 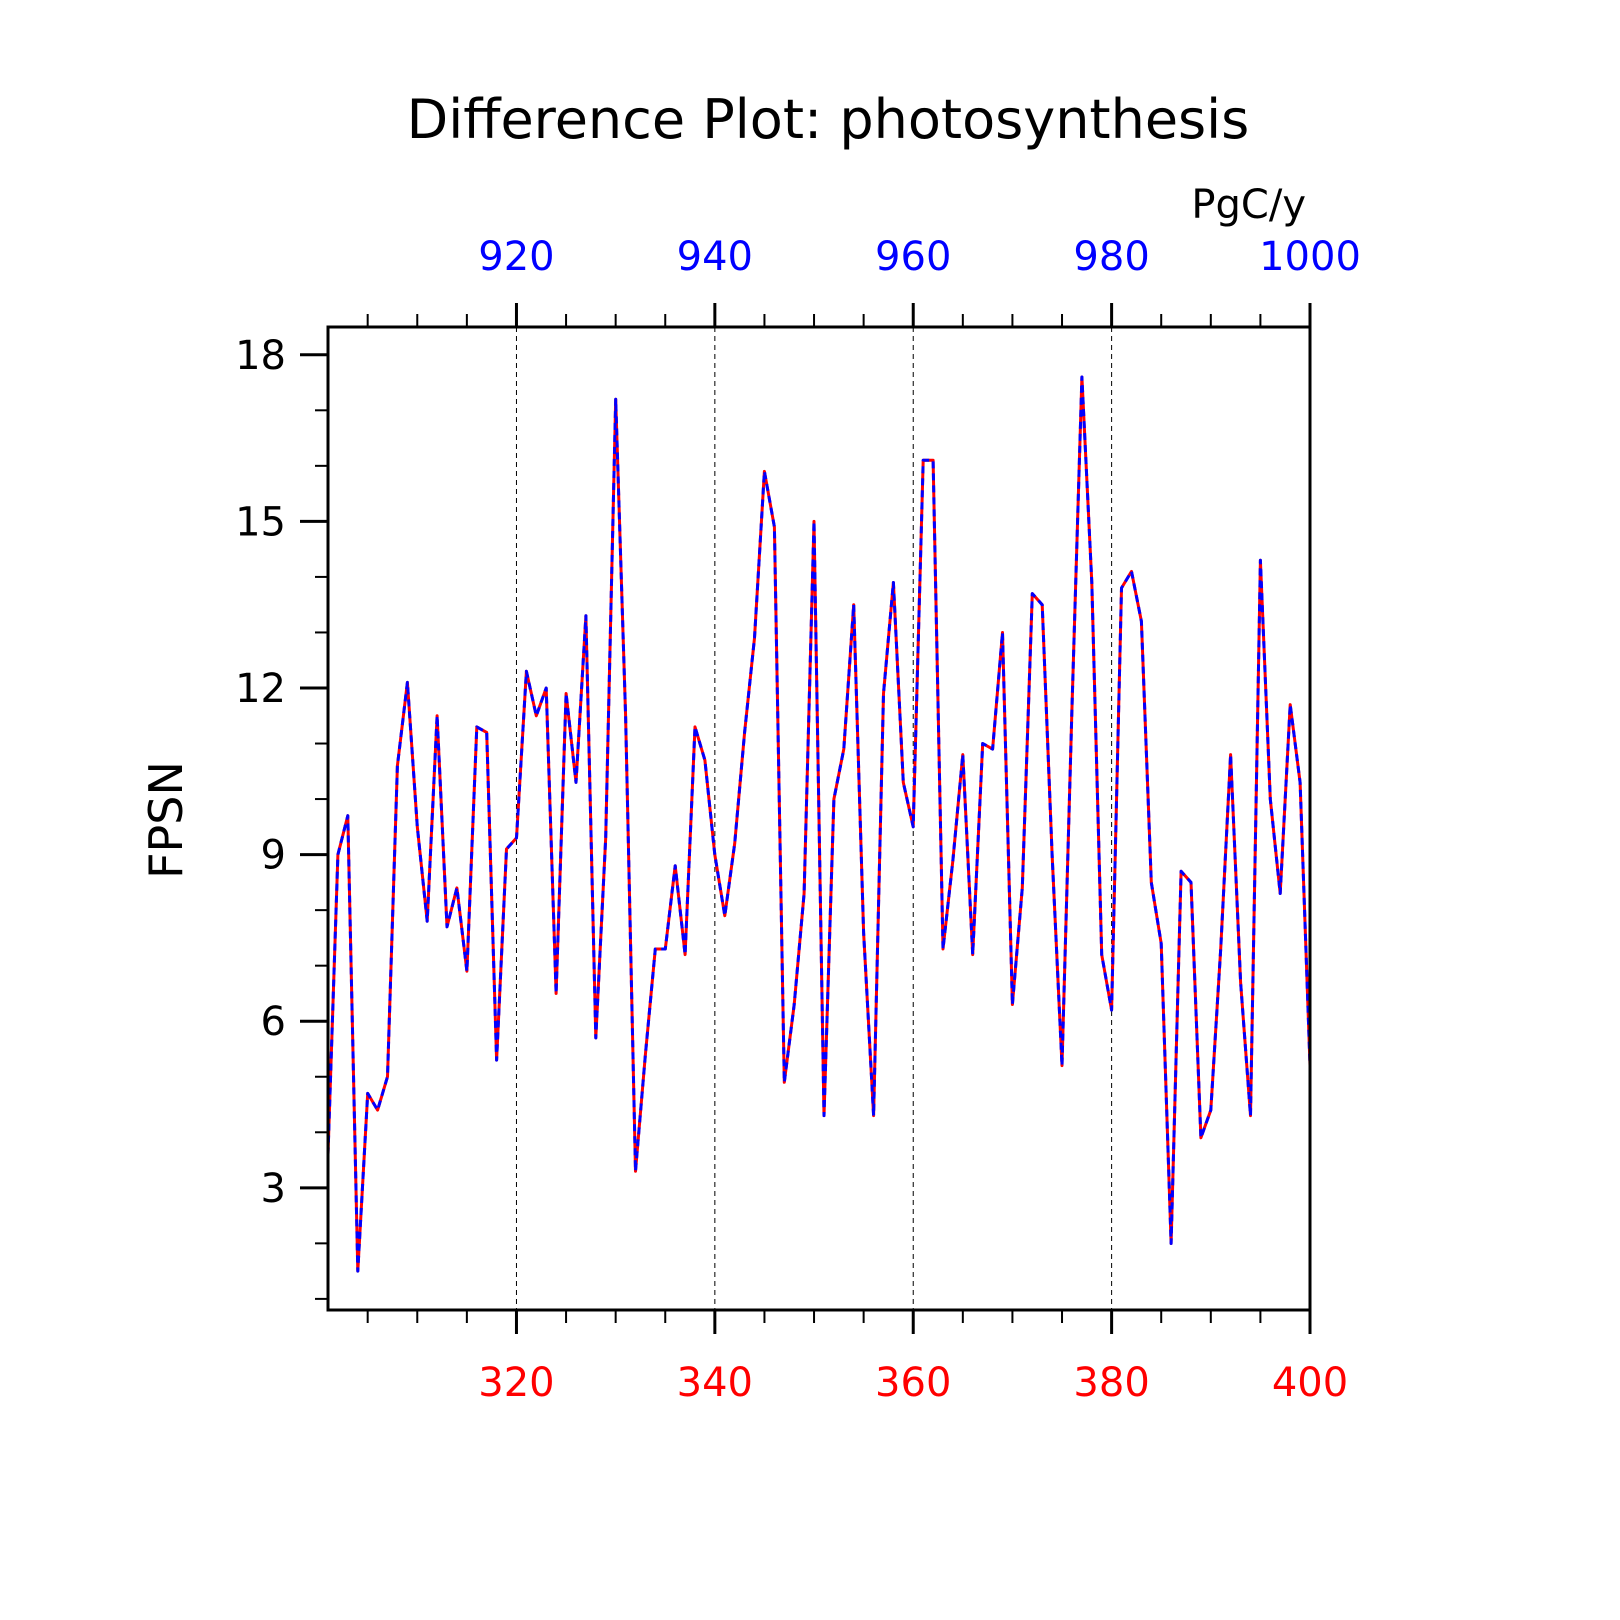 I want to click on units-label: PgC/y, so click(x=1248, y=205).